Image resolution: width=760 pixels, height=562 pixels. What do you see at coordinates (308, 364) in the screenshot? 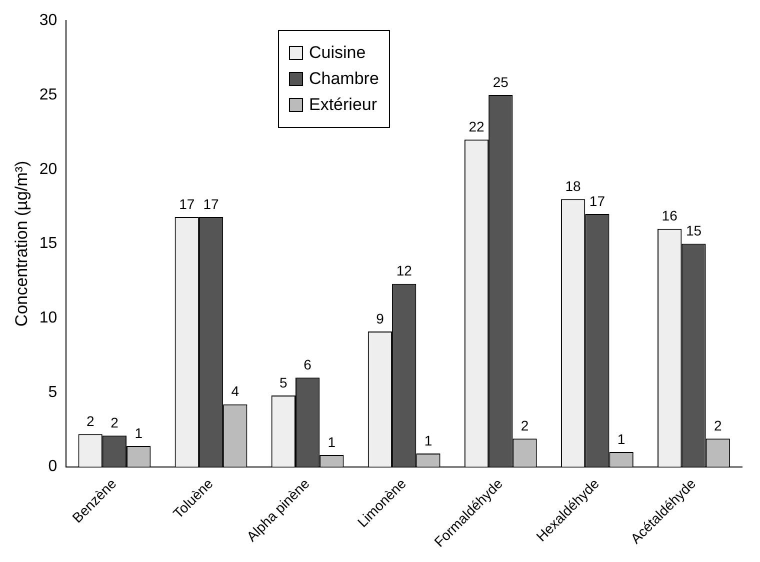
I see `data-label: 6` at bounding box center [308, 364].